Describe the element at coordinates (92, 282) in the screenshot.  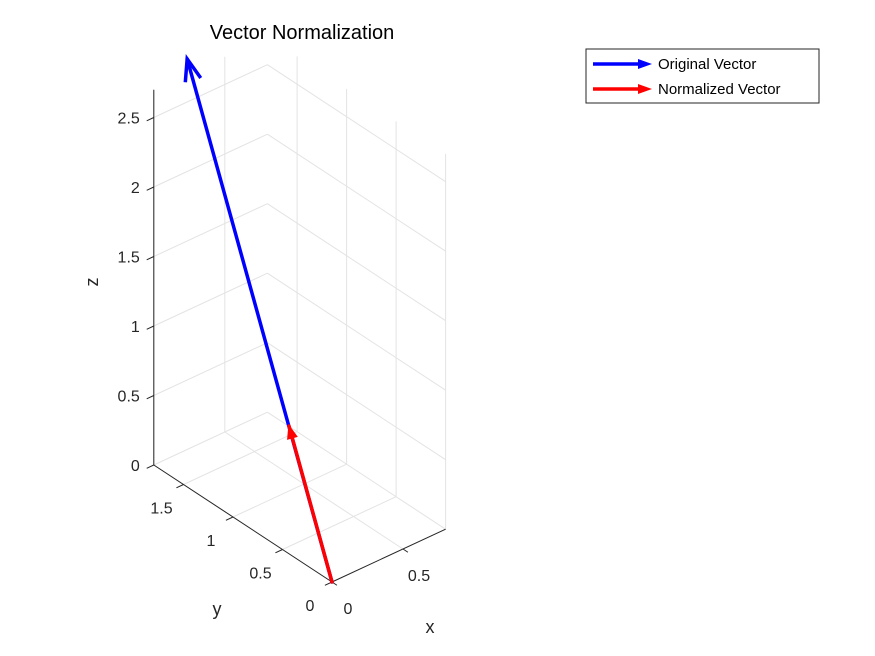
I see `z-axis-label: z` at that location.